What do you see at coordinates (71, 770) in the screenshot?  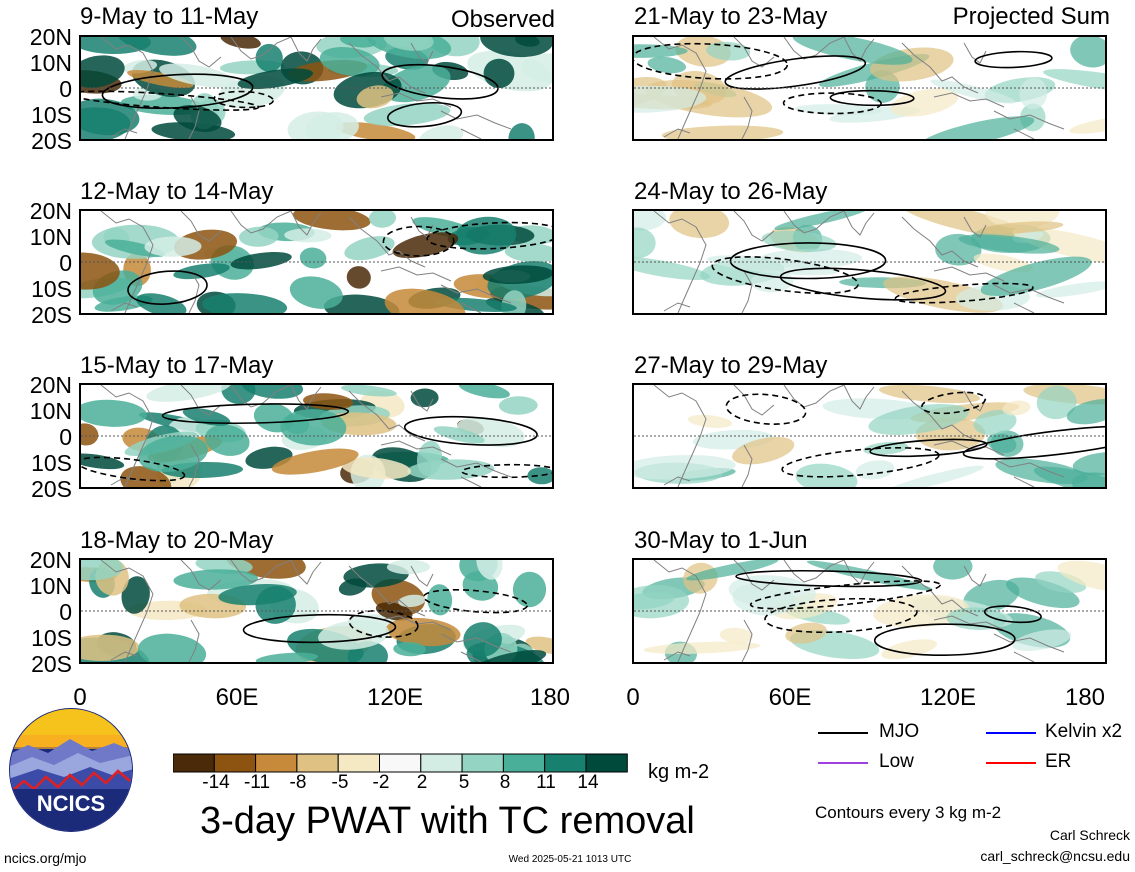 I see `ncics-logo: NCICS` at bounding box center [71, 770].